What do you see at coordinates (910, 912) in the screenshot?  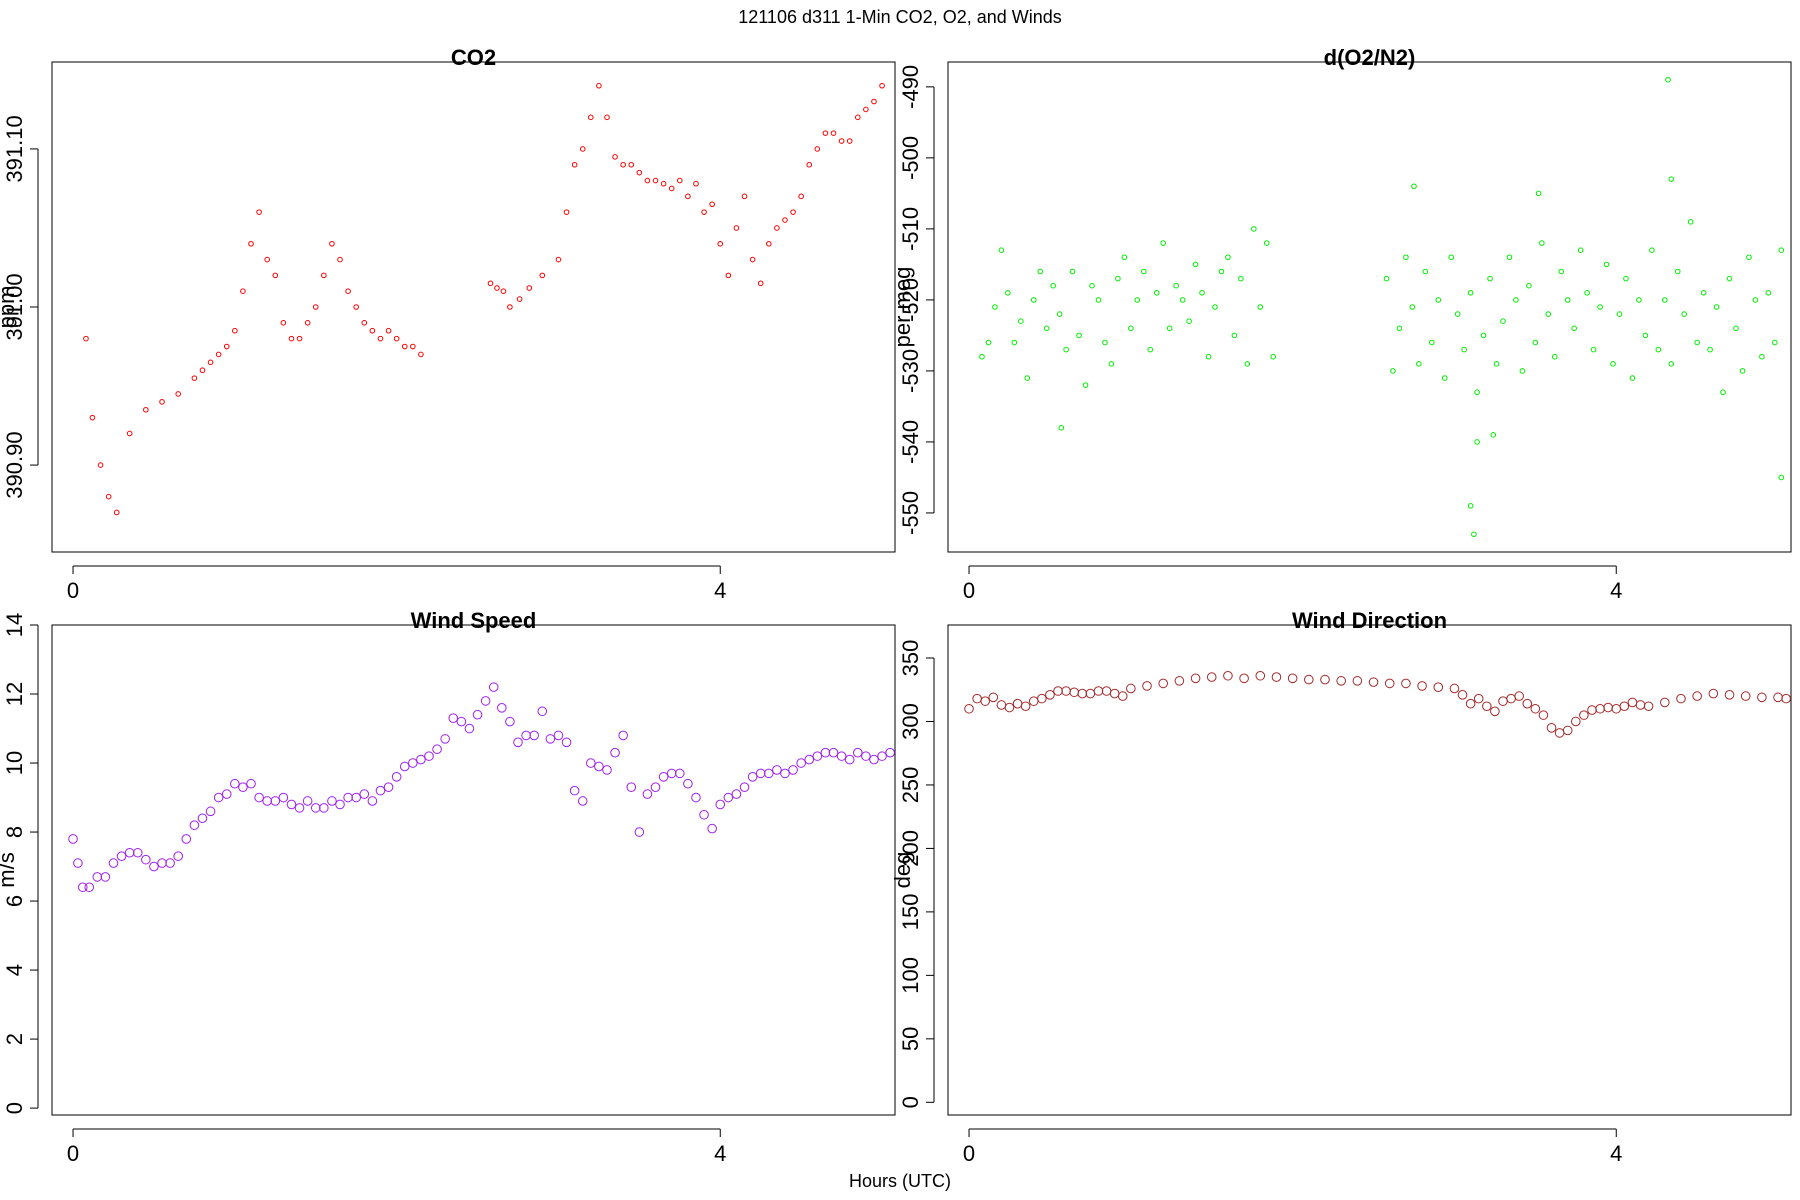 I see `wdir-ytick-label: 150` at bounding box center [910, 912].